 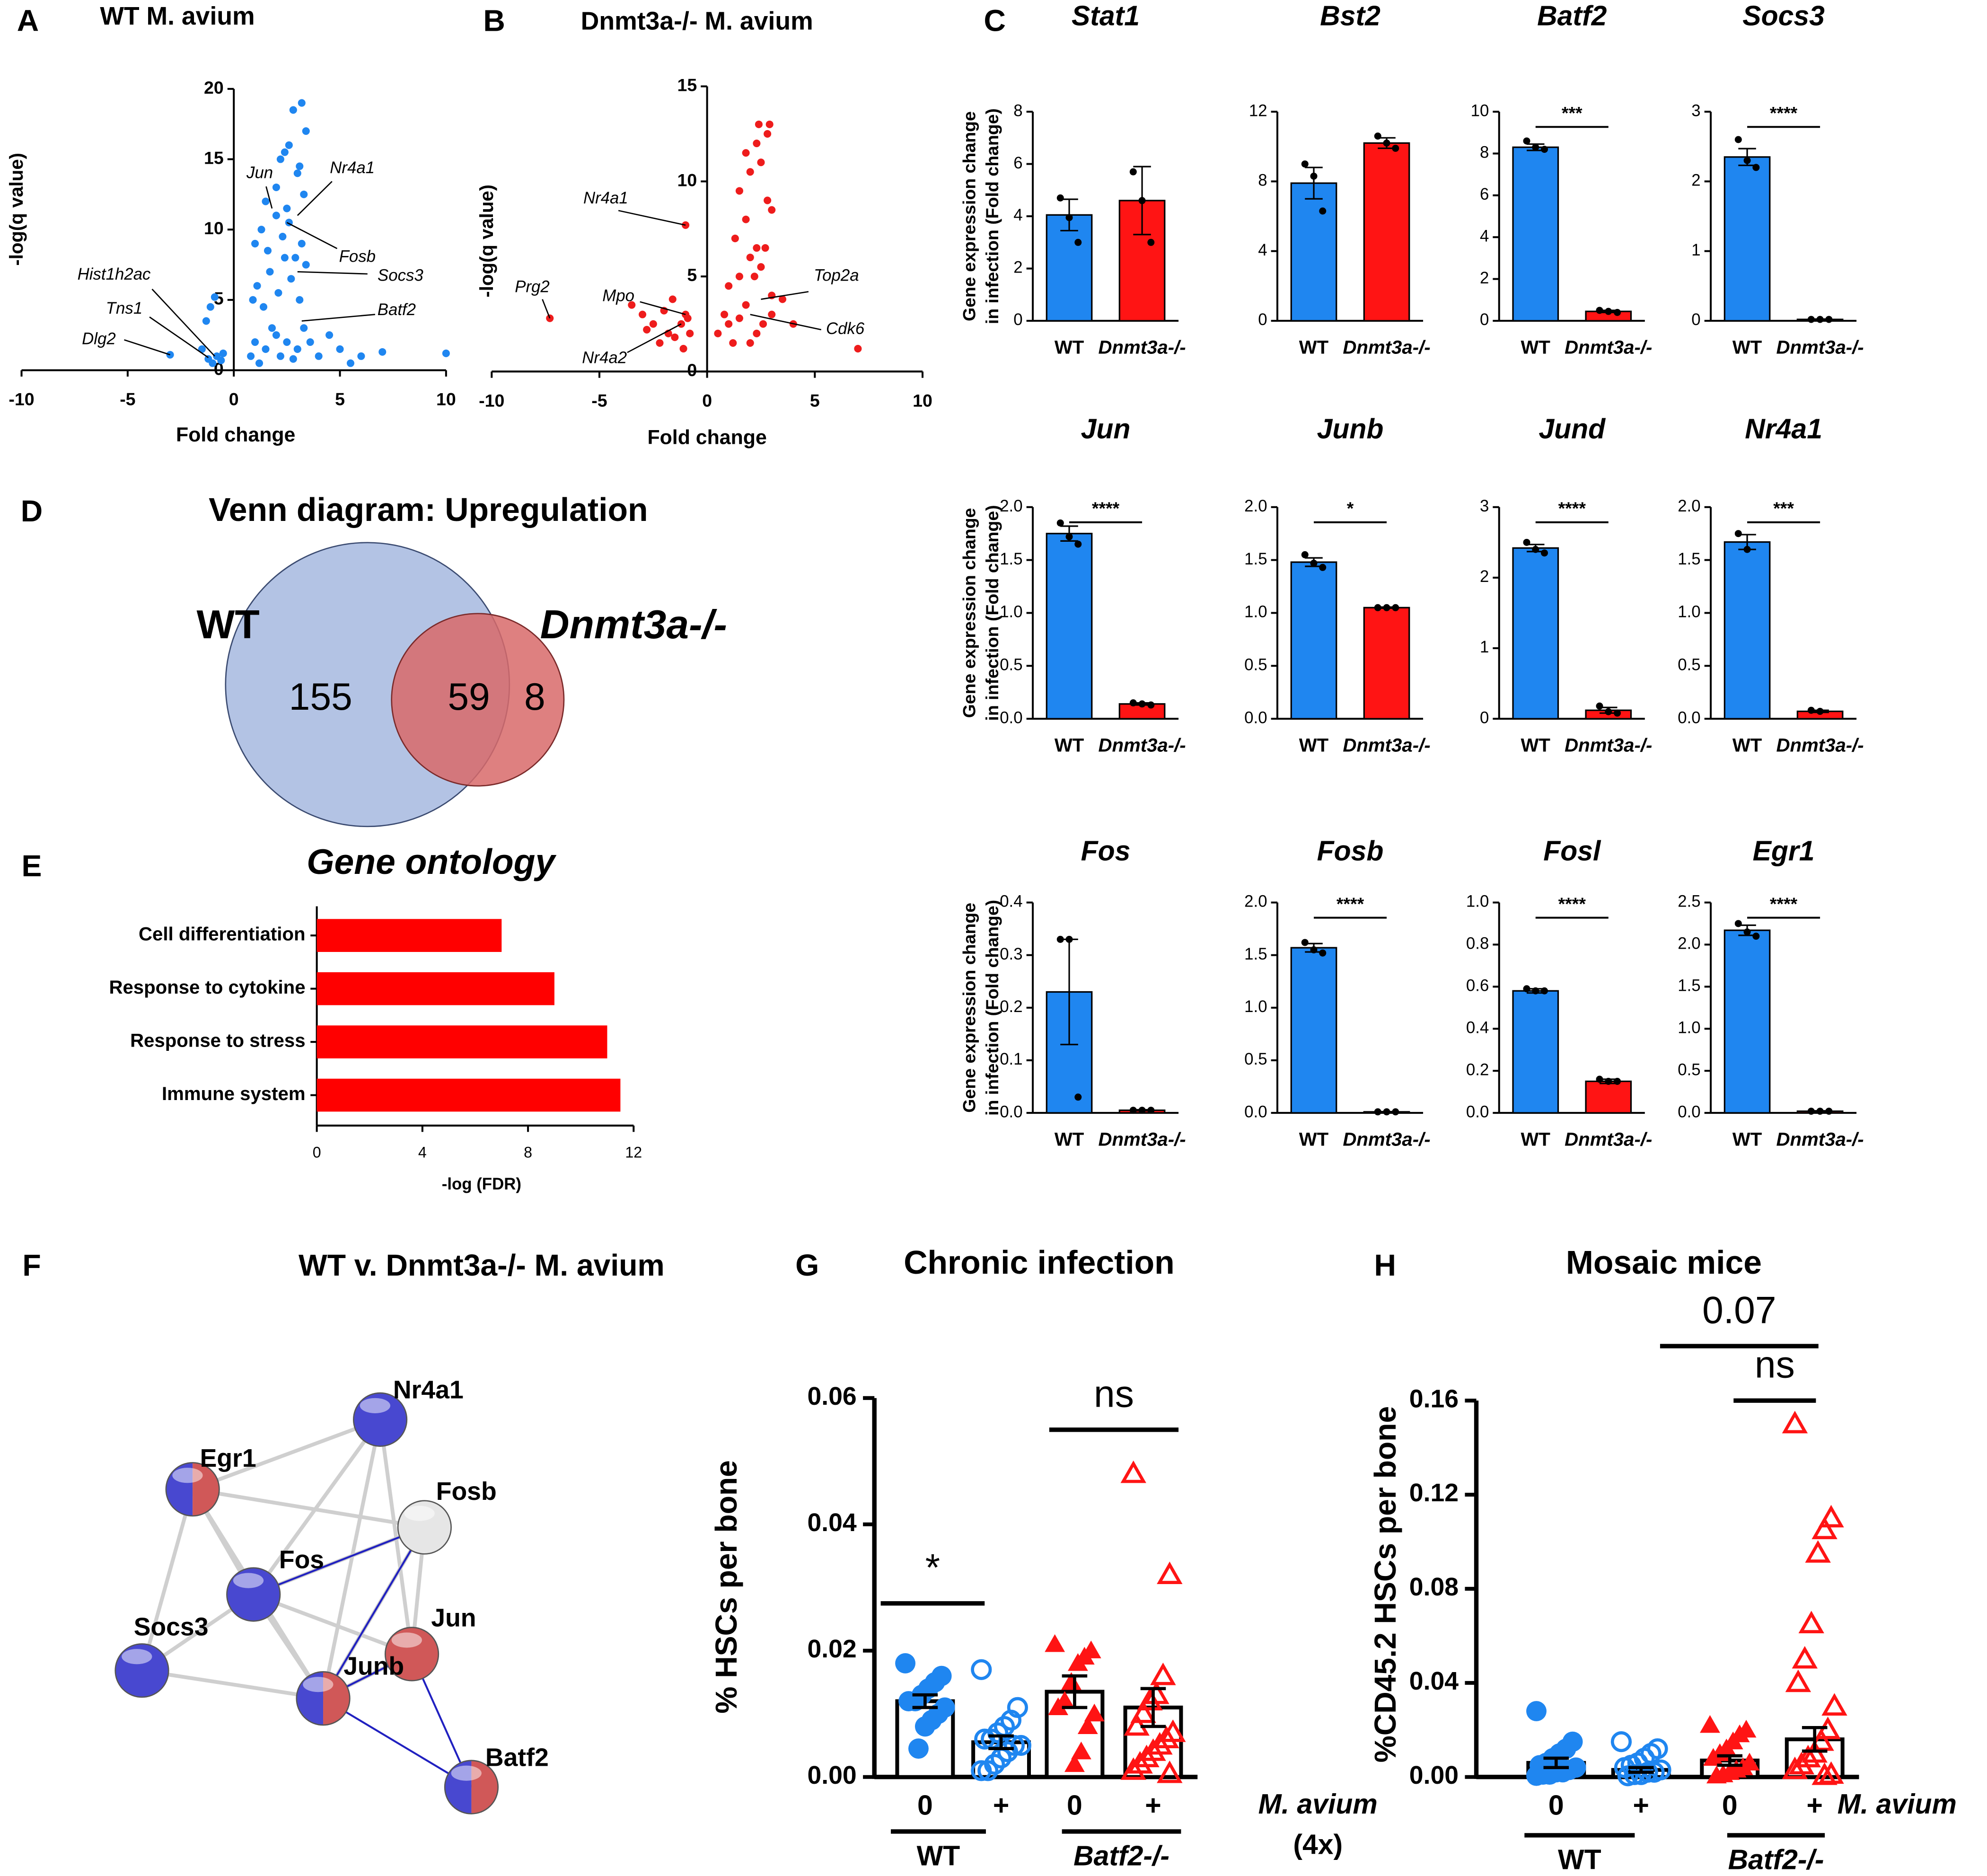 What do you see at coordinates (1121, 1856) in the screenshot?
I see `group-label: Batf2-/-` at bounding box center [1121, 1856].